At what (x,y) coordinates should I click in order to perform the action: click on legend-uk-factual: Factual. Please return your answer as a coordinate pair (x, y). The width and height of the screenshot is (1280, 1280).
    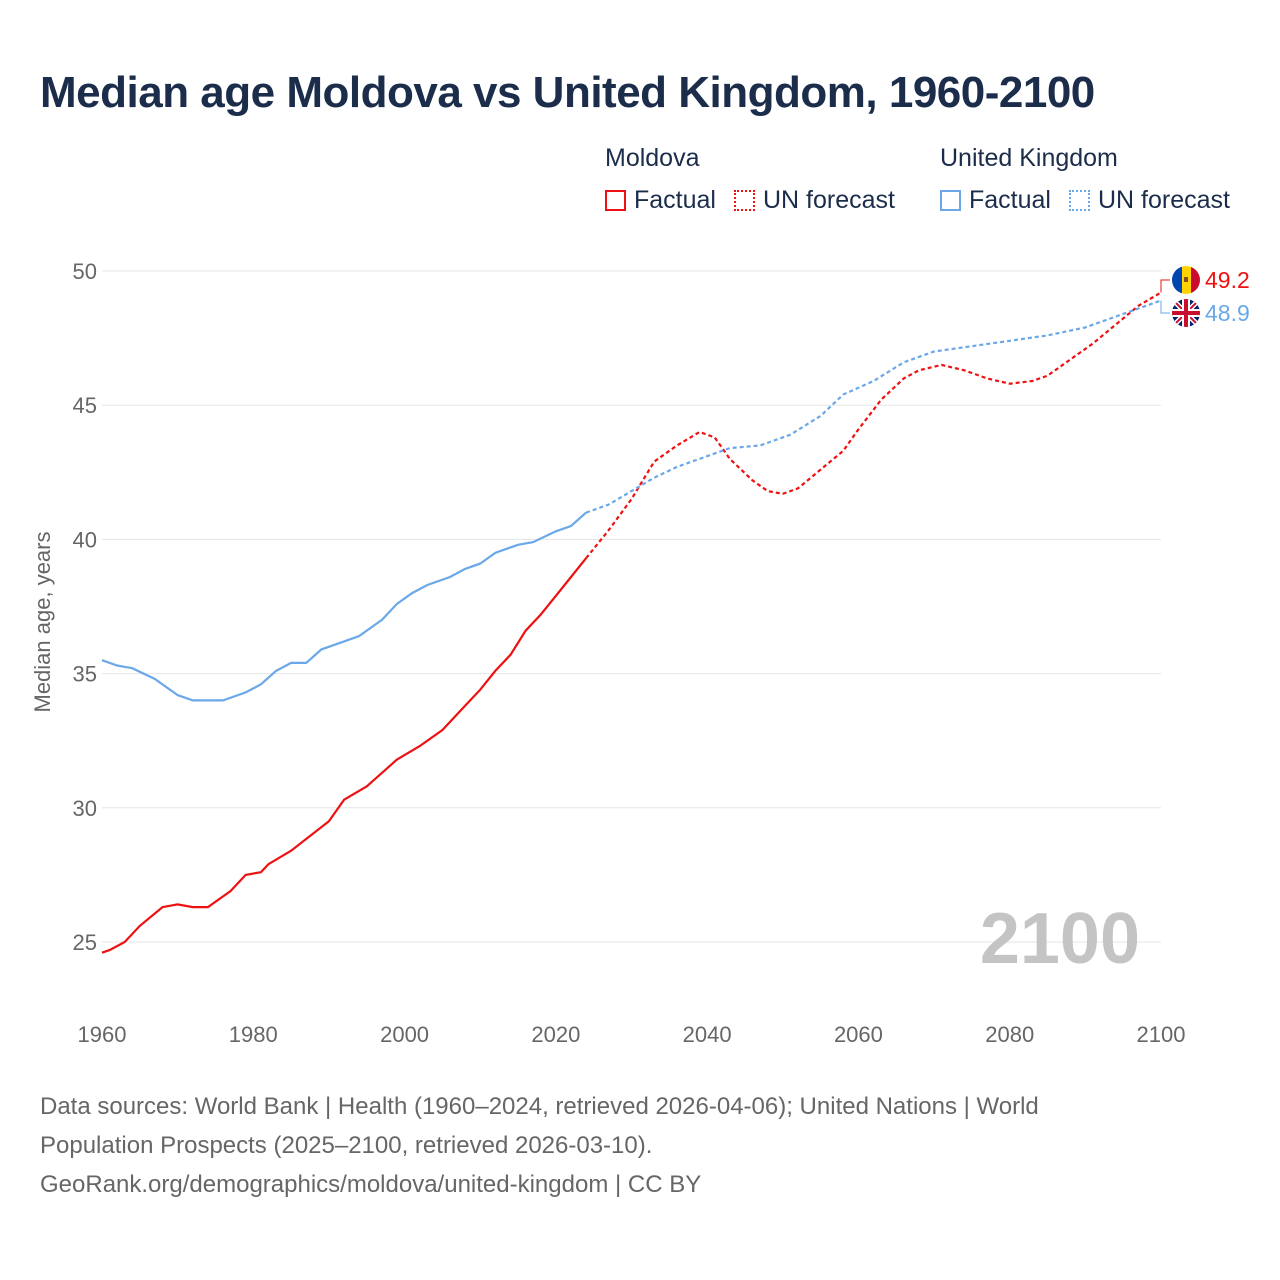
    Looking at the image, I should click on (995, 200).